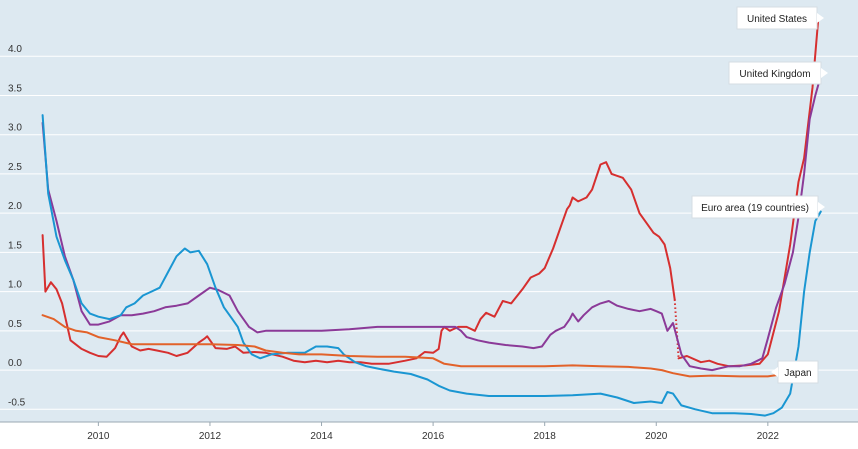 Image resolution: width=858 pixels, height=449 pixels. I want to click on label-euro-area-text: Euro area (19 countries), so click(755, 208).